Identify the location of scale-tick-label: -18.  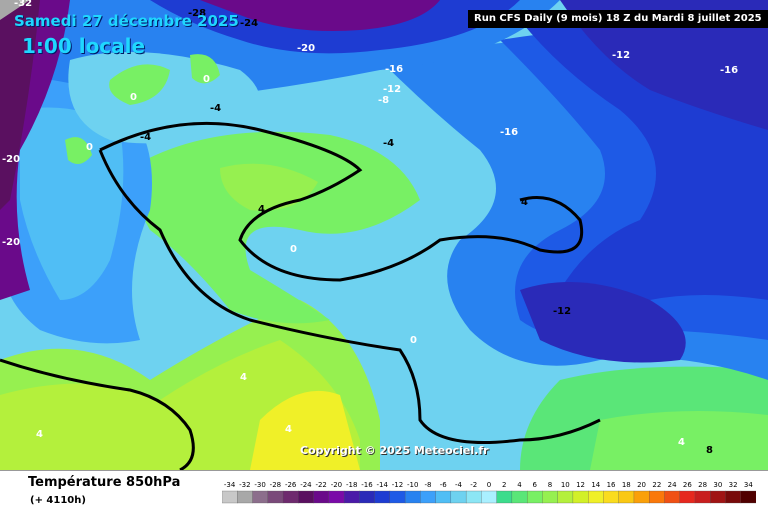
(351, 485).